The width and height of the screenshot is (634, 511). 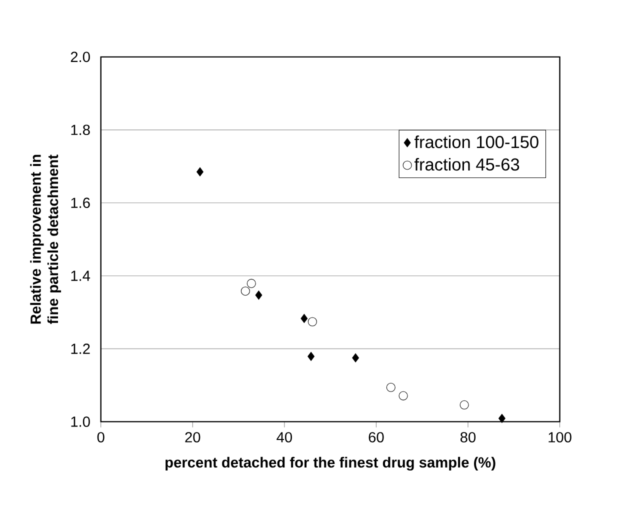 I want to click on y-tick-label: 1.4, so click(x=80, y=275).